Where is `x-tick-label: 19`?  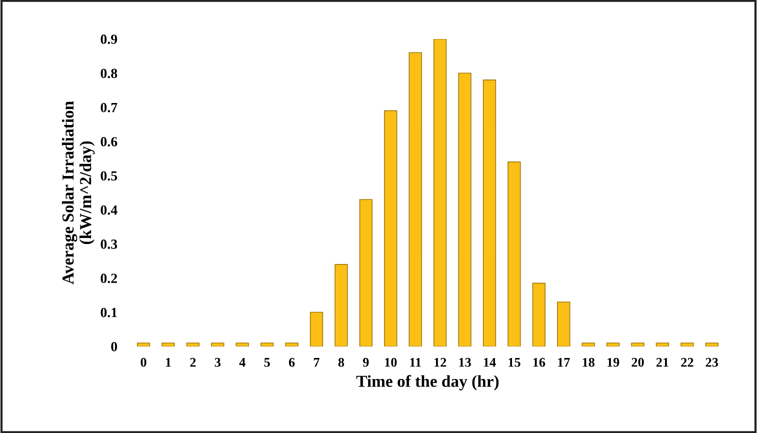
x-tick-label: 19 is located at coordinates (614, 362).